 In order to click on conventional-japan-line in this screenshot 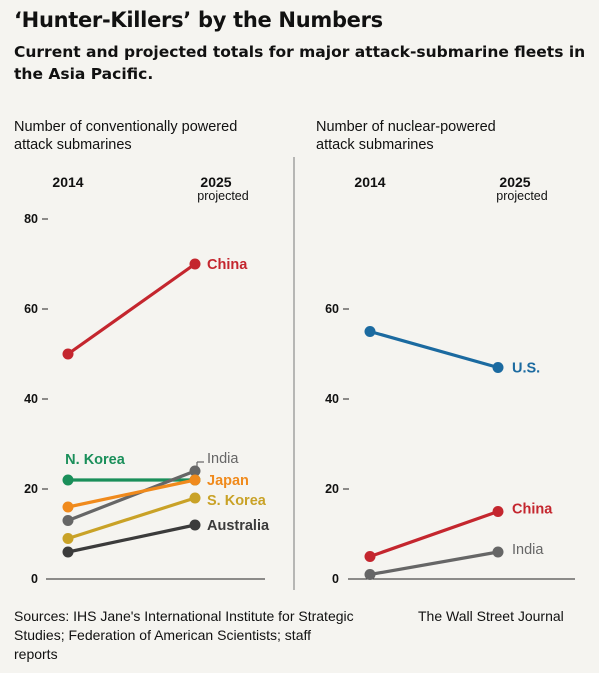, I will do `click(131, 493)`.